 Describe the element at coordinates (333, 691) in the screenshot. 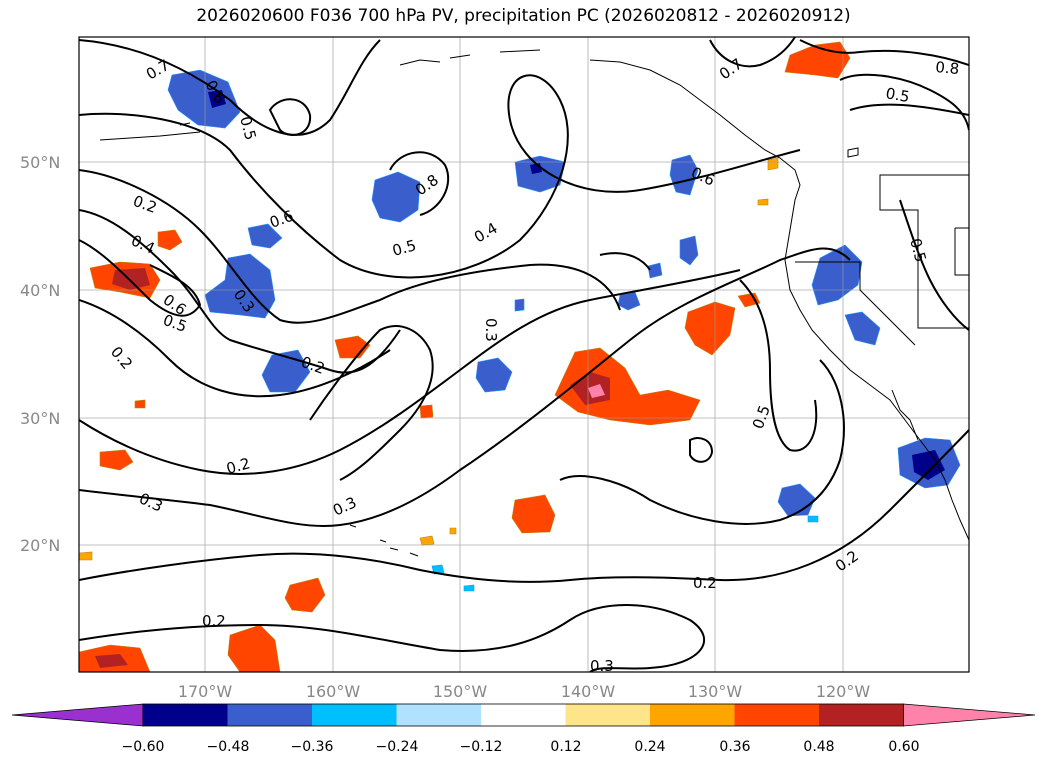

I see `lon-label: 160°W` at that location.